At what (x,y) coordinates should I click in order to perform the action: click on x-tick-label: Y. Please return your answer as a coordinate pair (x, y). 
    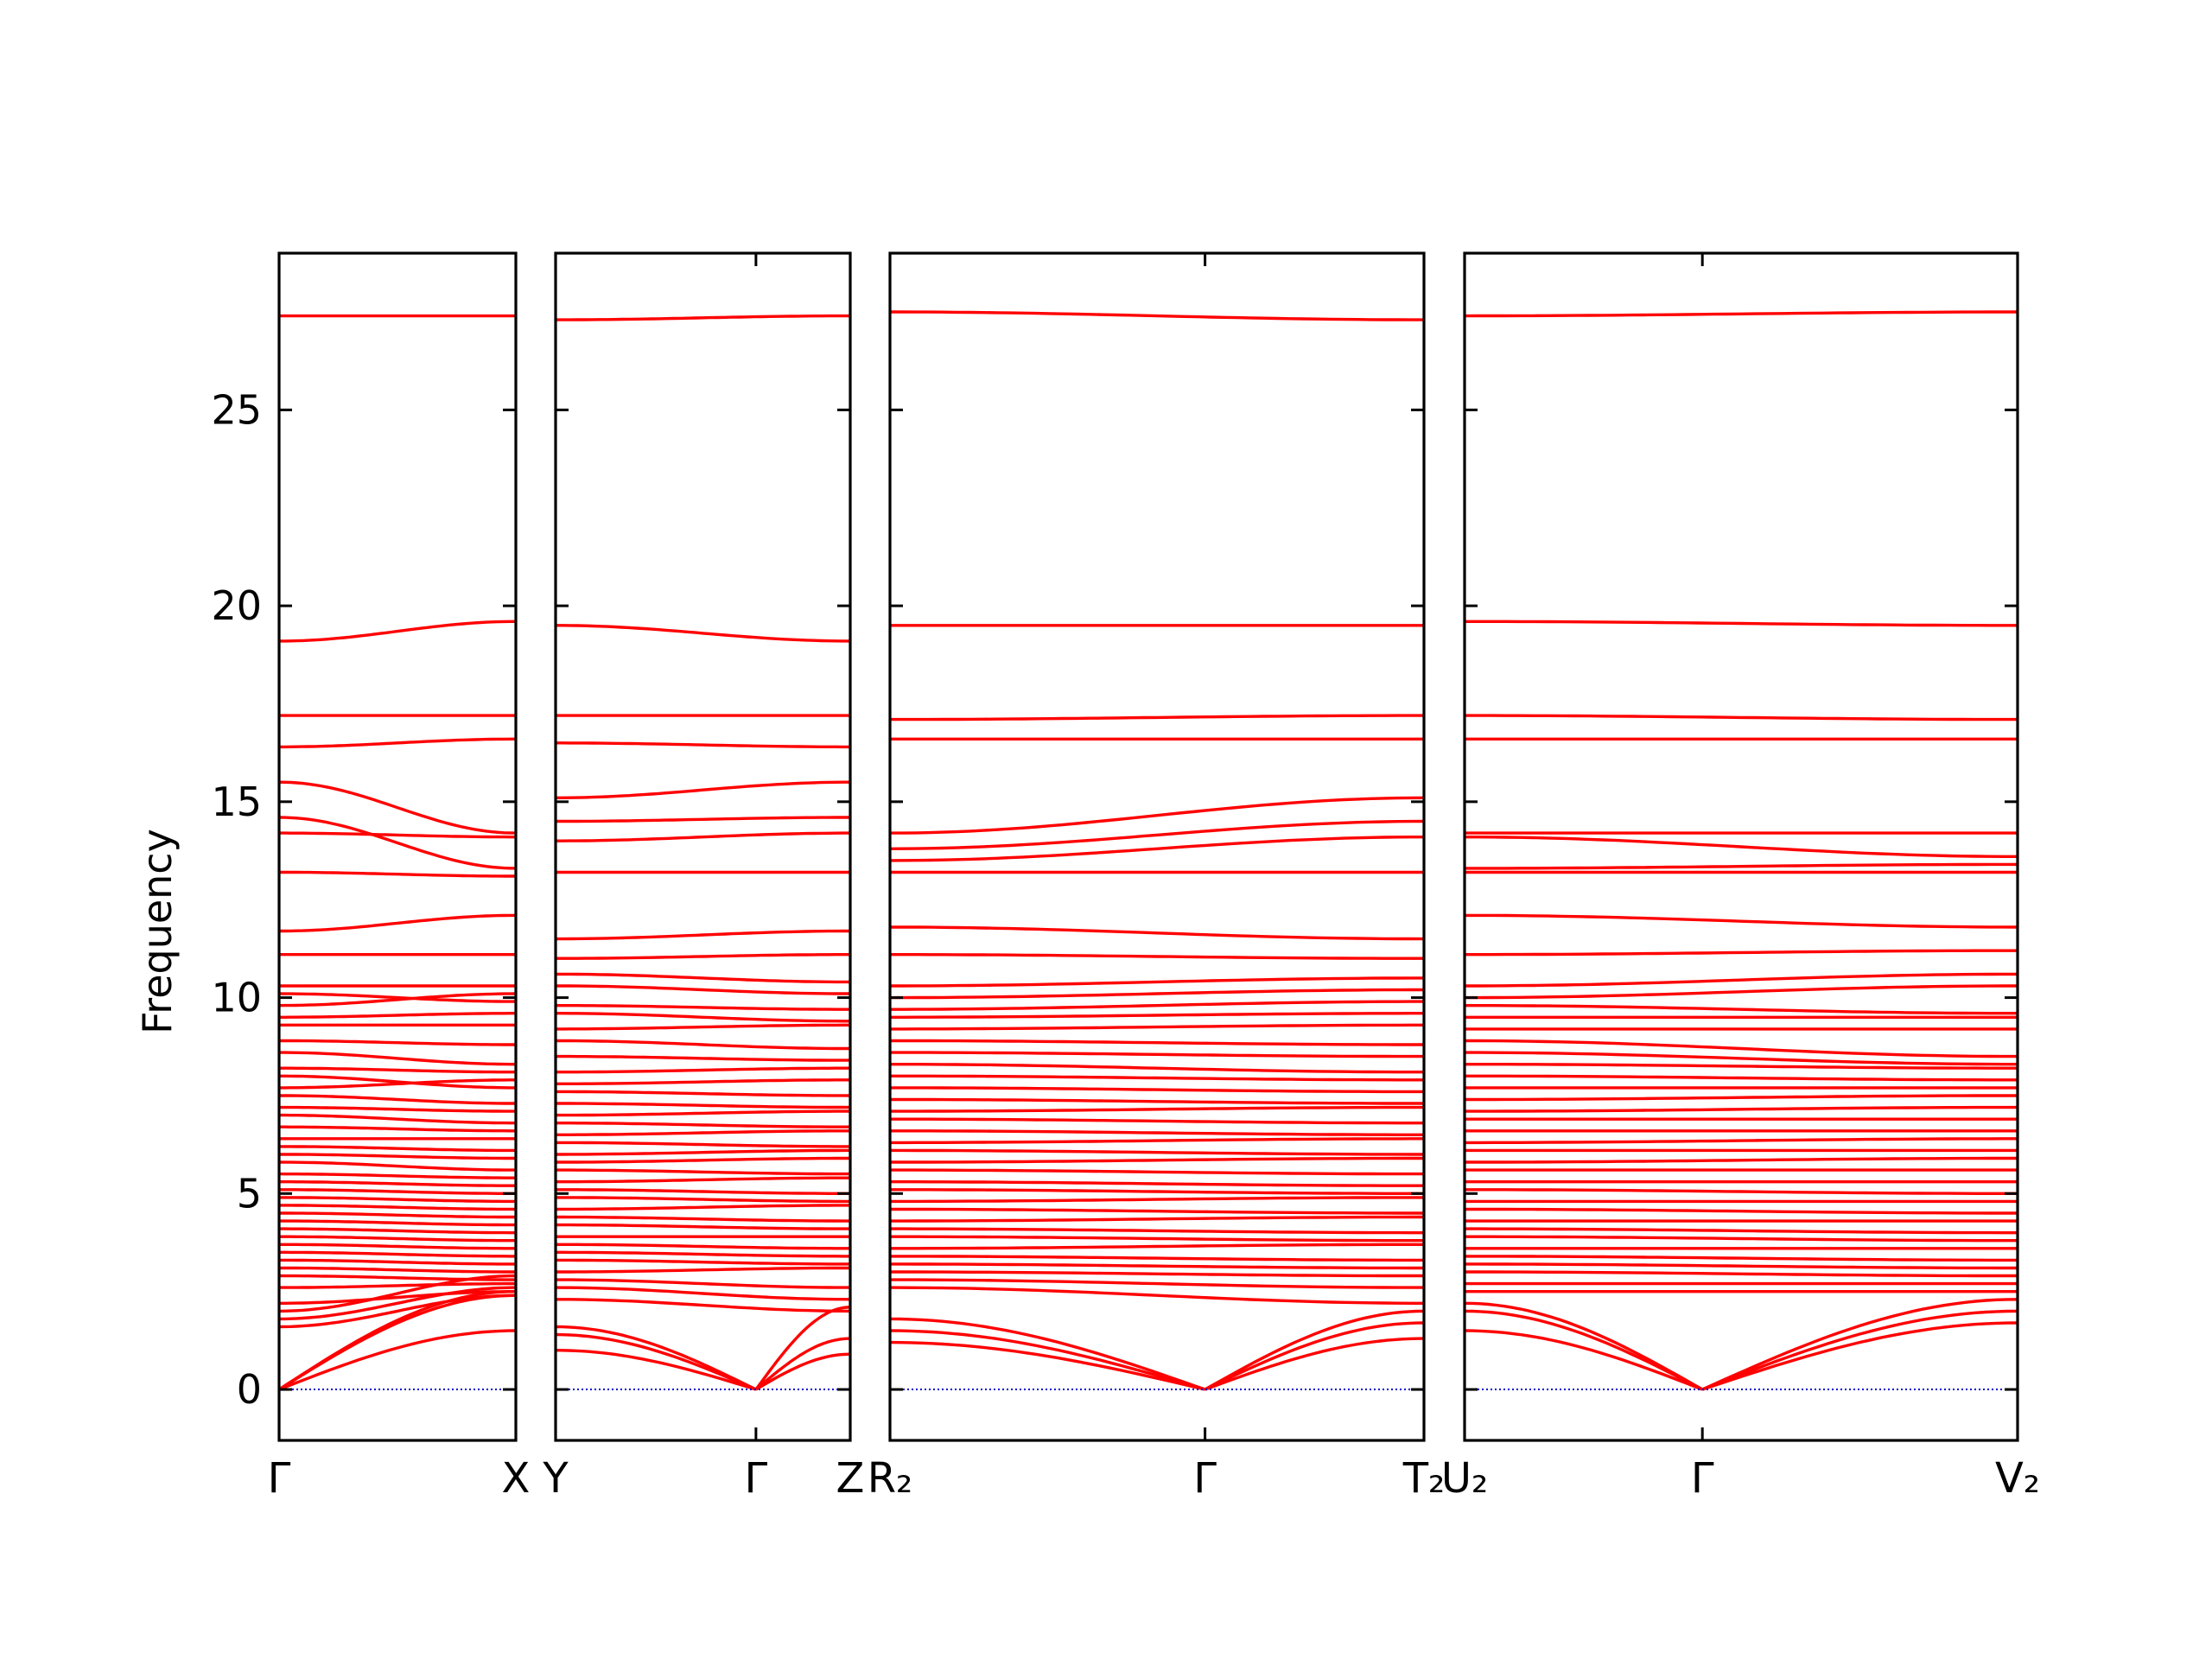
    Looking at the image, I should click on (555, 1478).